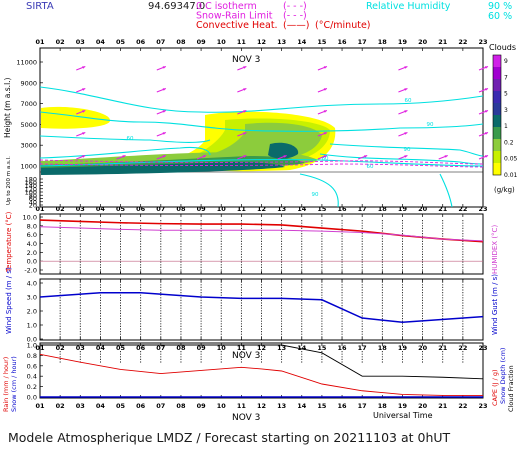 This screenshot has width=528, height=450. I want to click on site-coords: 94.69347.0, so click(176, 6).